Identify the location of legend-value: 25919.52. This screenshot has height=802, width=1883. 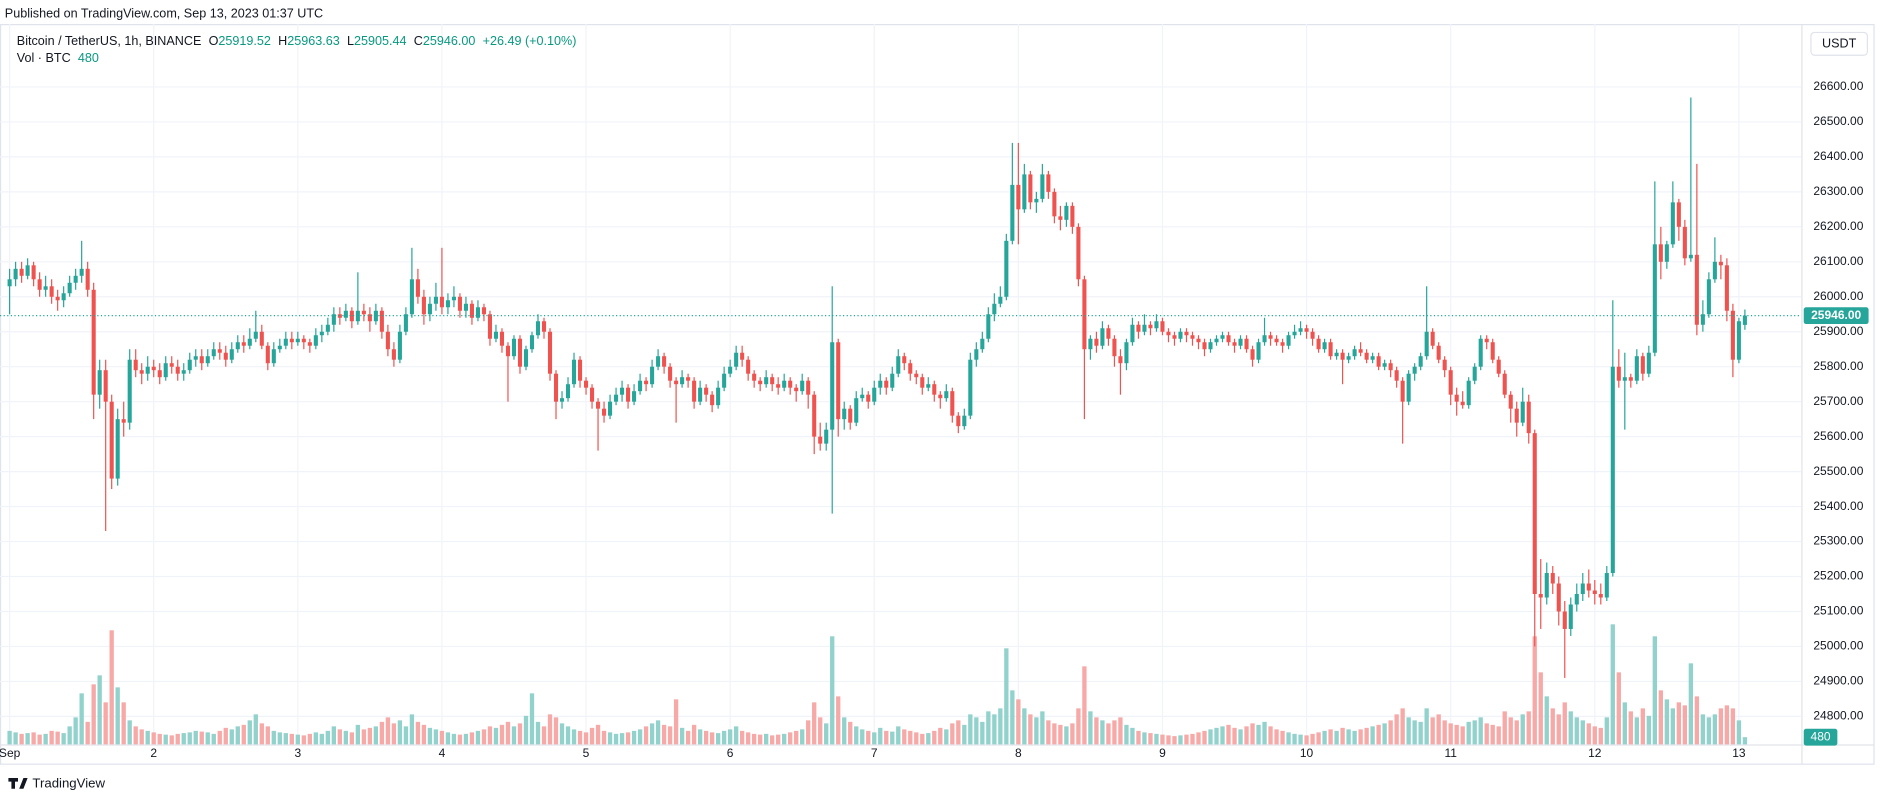
(244, 41).